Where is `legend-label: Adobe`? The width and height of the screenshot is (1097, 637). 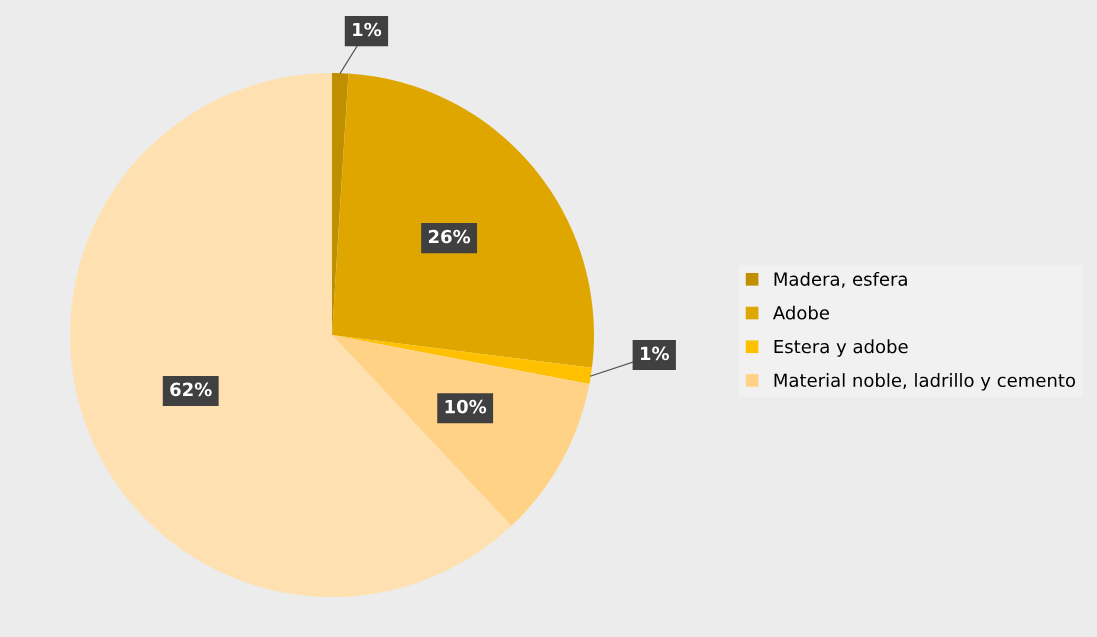
legend-label: Adobe is located at coordinates (800, 312).